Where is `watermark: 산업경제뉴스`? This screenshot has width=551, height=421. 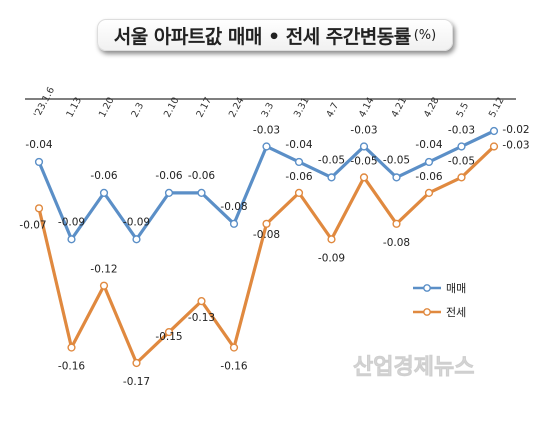 watermark: 산업경제뉴스 is located at coordinates (413, 367).